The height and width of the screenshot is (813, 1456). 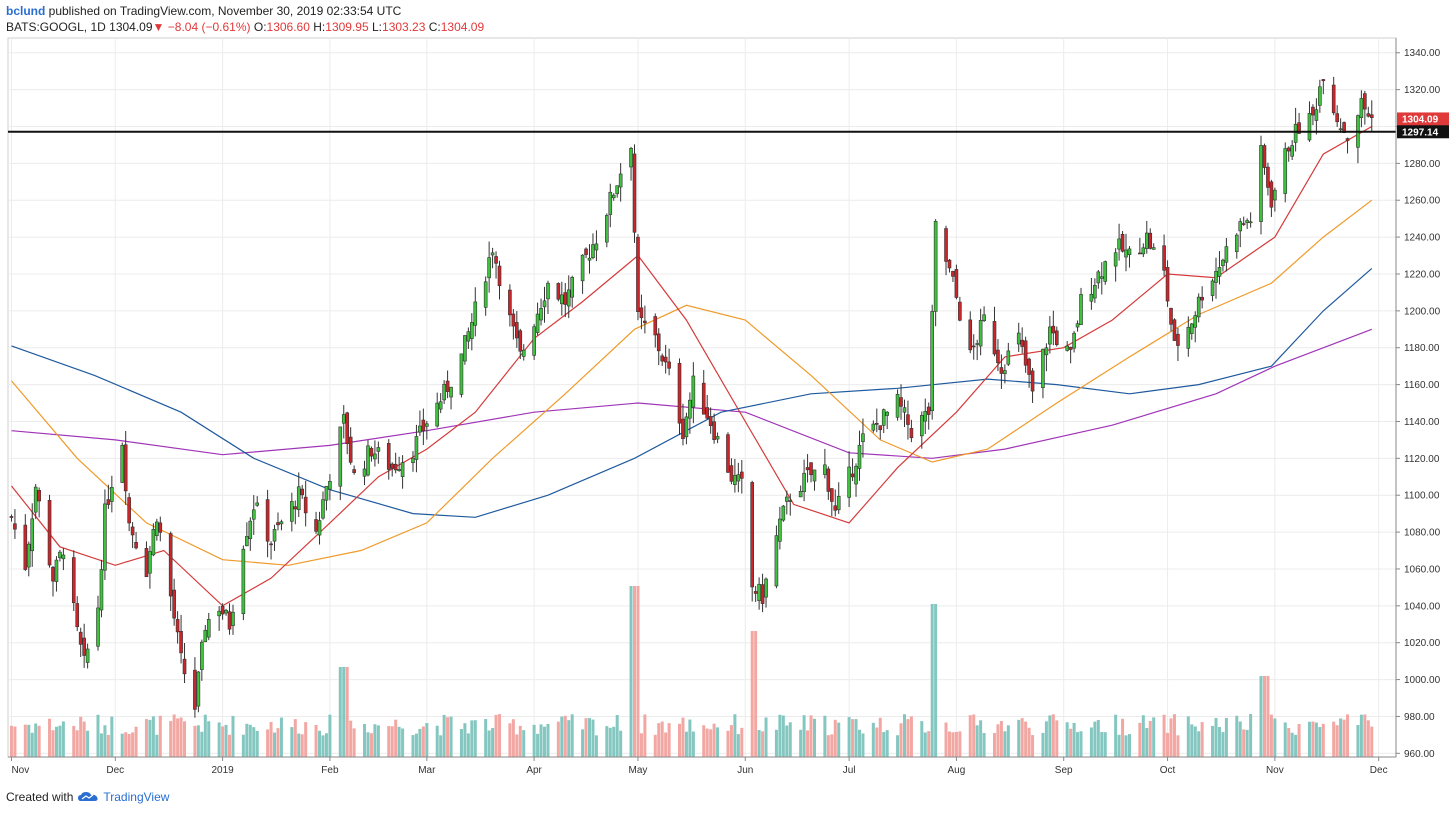 I want to click on last-price-tag: 1304.09, so click(x=1420, y=119).